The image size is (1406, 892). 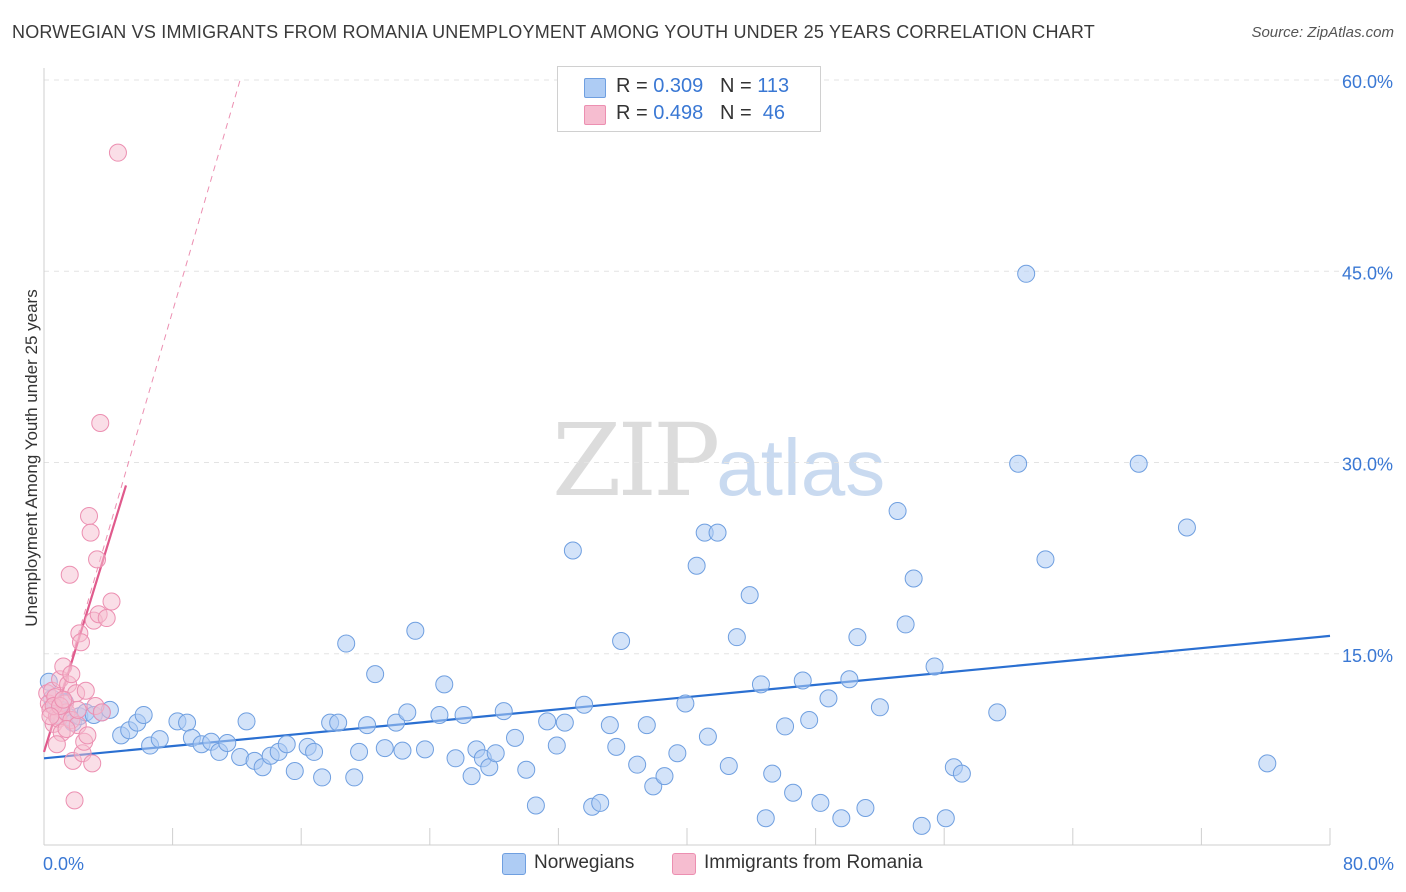 What do you see at coordinates (63, 864) in the screenshot?
I see `x-tick-label-min: 0.0%` at bounding box center [63, 864].